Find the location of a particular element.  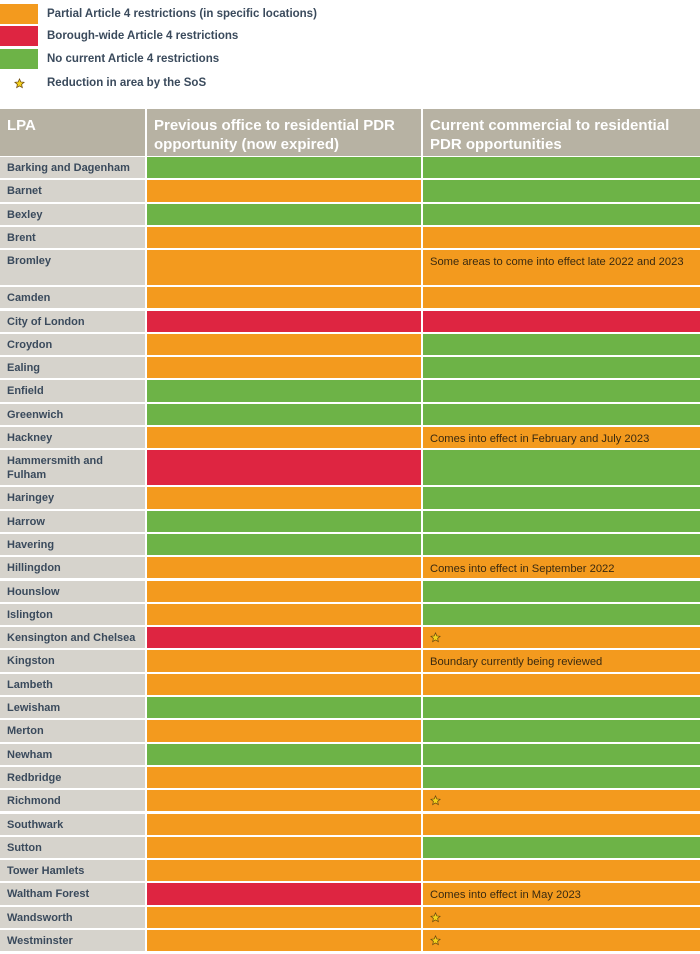

lpa-cell: Ealing is located at coordinates (72, 368).